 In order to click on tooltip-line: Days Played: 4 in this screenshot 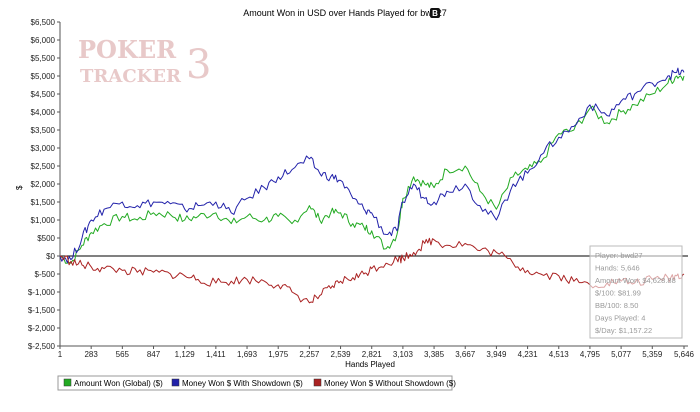, I will do `click(620, 318)`.